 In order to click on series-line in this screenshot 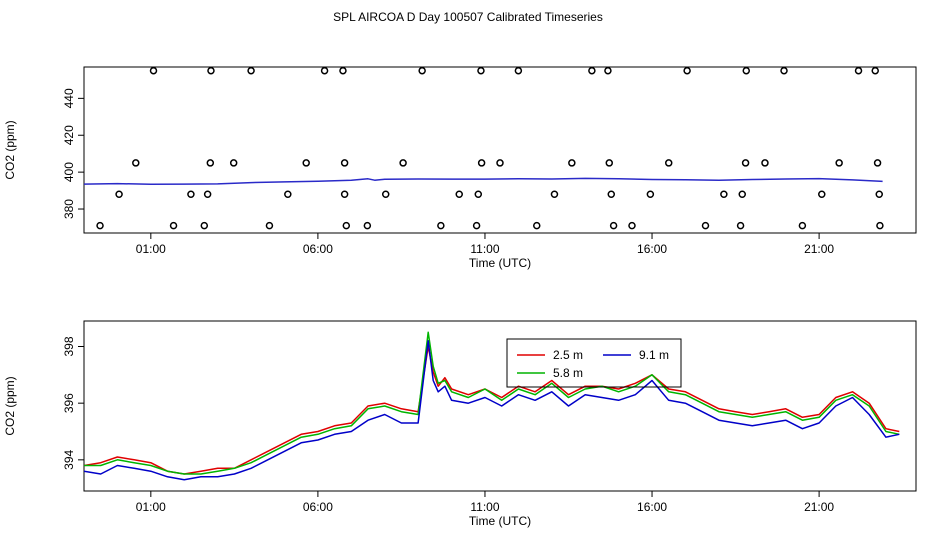, I will do `click(483, 181)`.